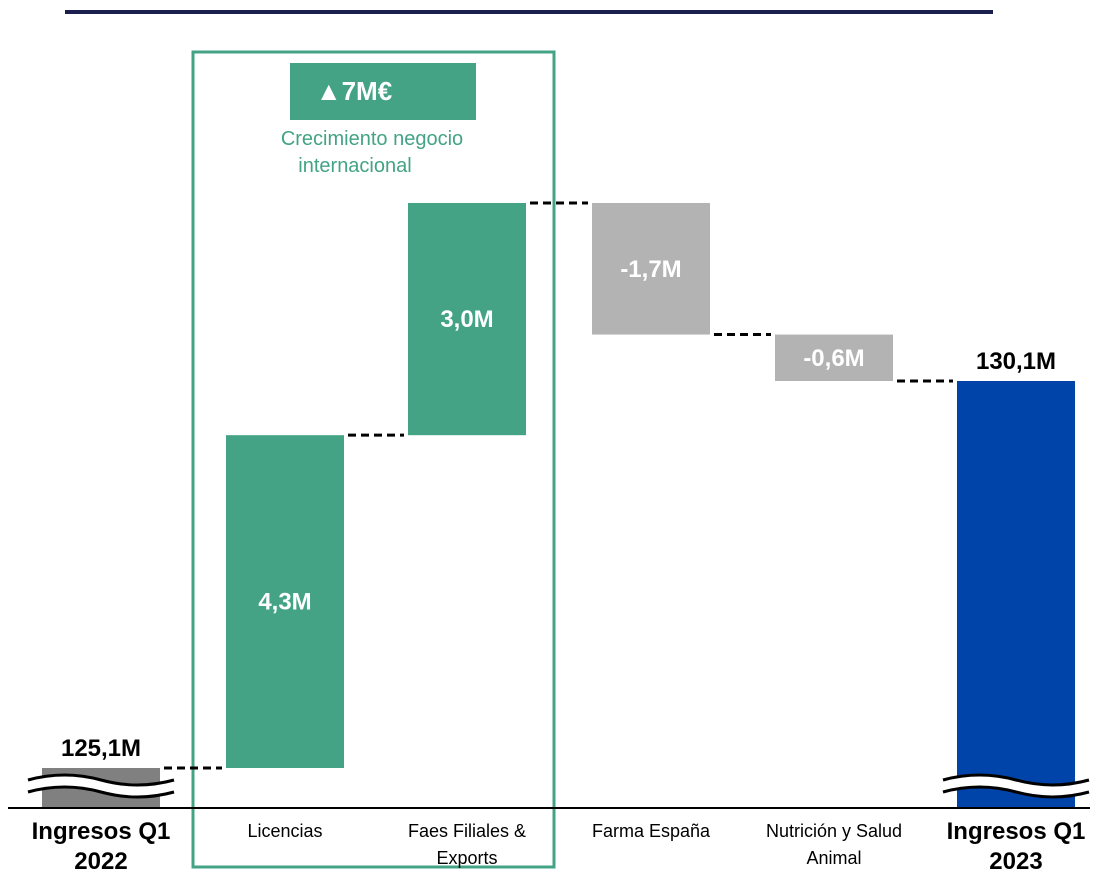 Image resolution: width=1098 pixels, height=875 pixels. What do you see at coordinates (354, 166) in the screenshot?
I see `callout-subtitle-line2: internacional` at bounding box center [354, 166].